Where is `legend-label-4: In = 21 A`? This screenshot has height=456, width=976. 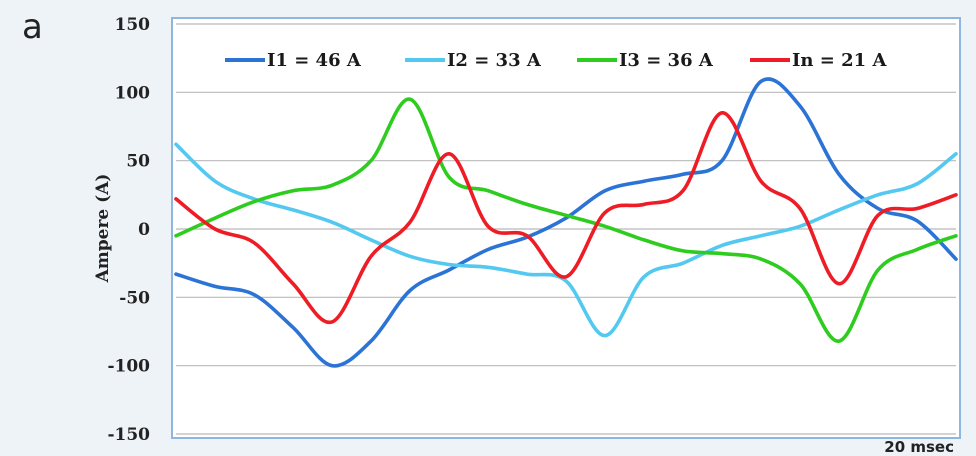
legend-label-4: In = 21 A is located at coordinates (839, 60).